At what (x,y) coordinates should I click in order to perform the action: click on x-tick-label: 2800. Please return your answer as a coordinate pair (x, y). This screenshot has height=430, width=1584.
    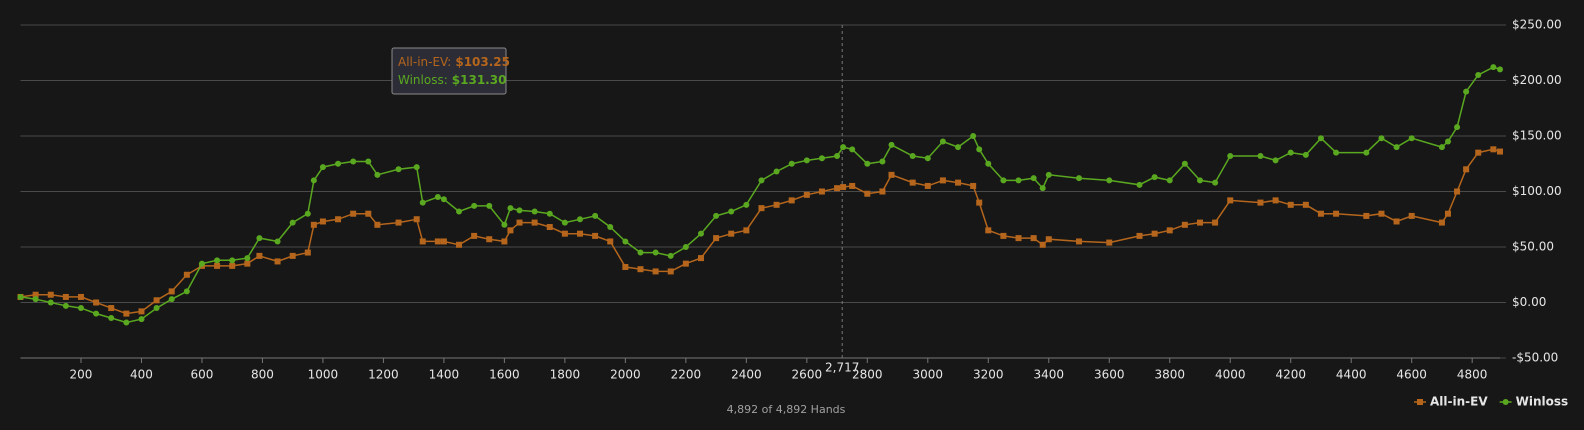
    Looking at the image, I should click on (867, 375).